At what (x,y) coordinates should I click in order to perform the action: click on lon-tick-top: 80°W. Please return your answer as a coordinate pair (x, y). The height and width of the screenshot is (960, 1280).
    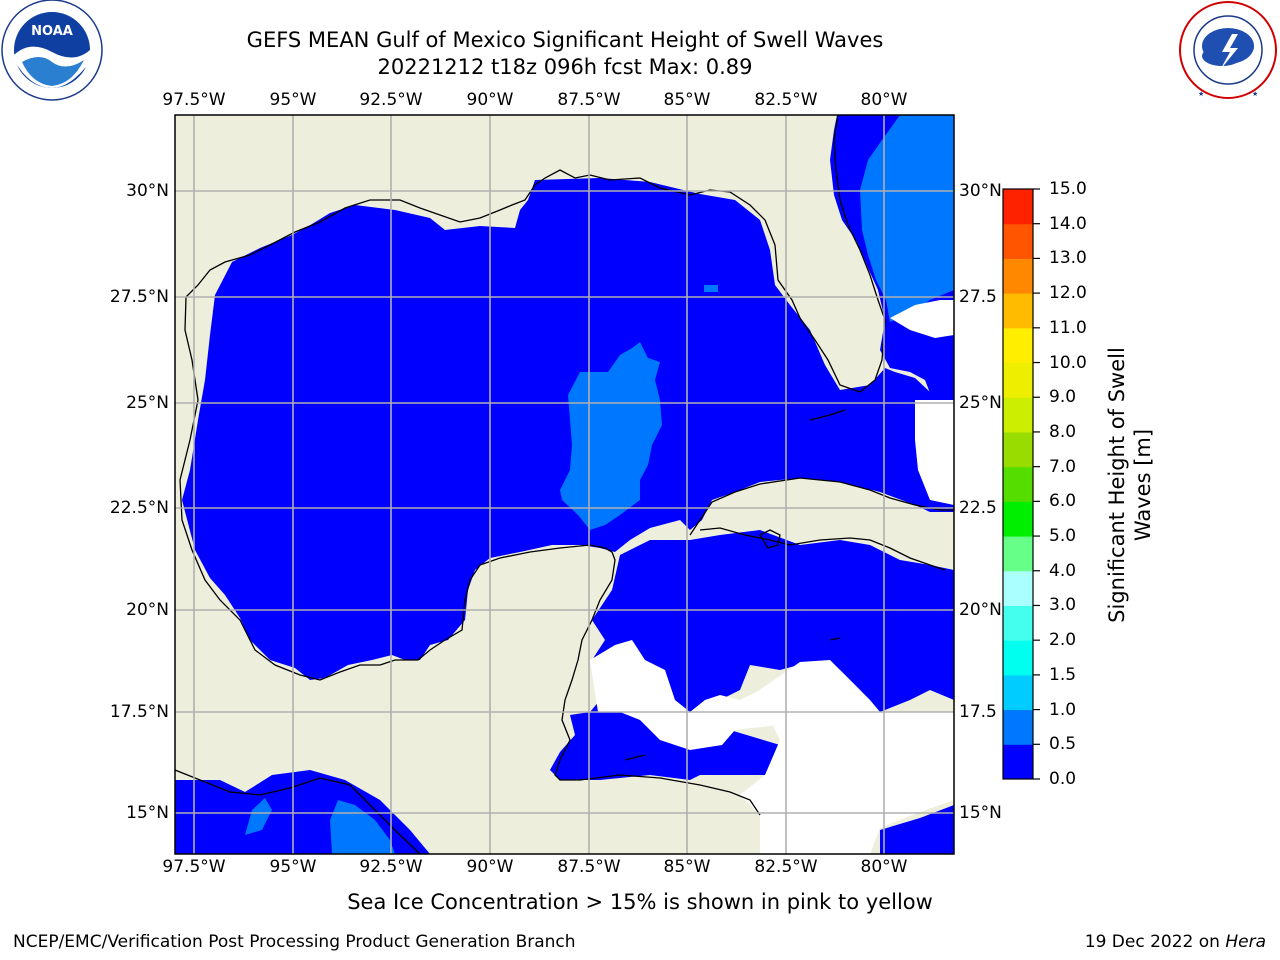
    Looking at the image, I should click on (884, 100).